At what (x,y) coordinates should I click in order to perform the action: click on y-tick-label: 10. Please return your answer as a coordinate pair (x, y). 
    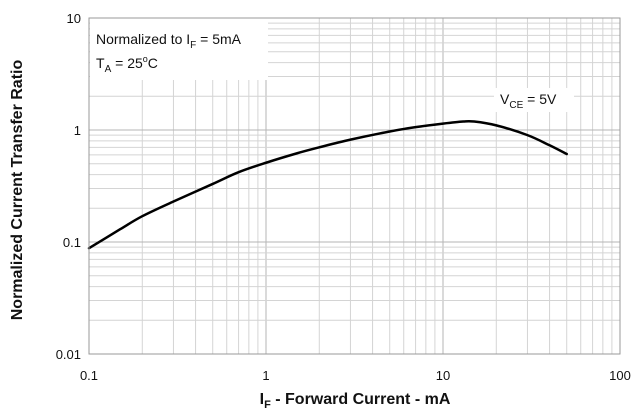
    Looking at the image, I should click on (74, 18).